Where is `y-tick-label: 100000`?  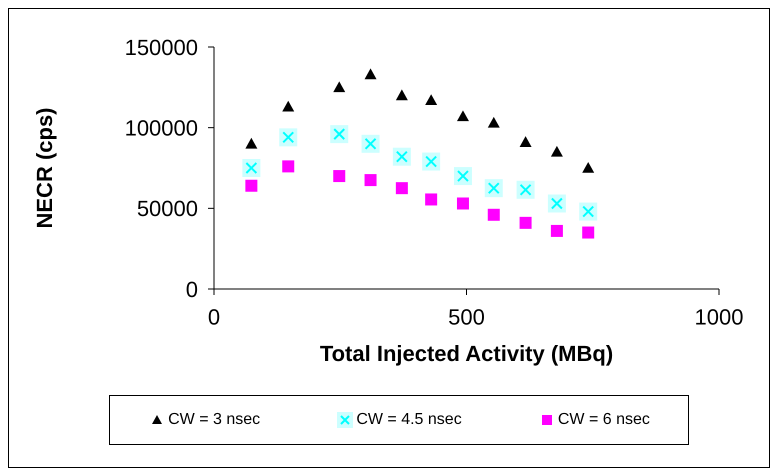
y-tick-label: 100000 is located at coordinates (161, 127).